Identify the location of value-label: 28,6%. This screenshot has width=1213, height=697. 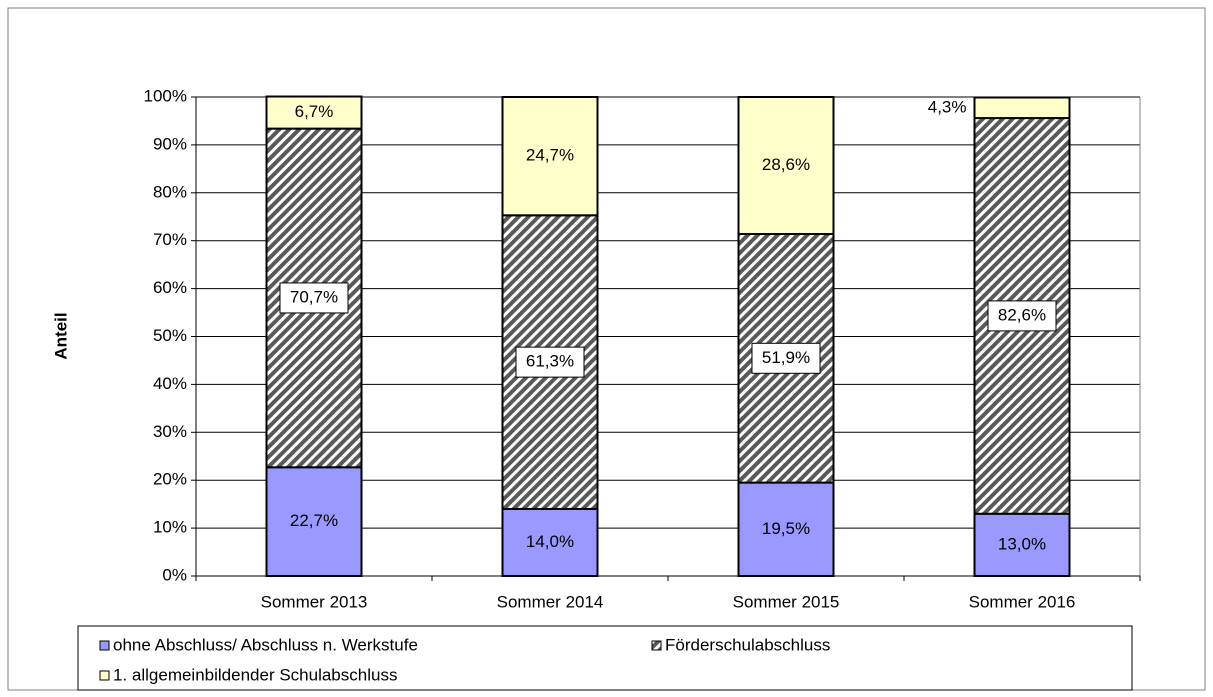
(786, 164).